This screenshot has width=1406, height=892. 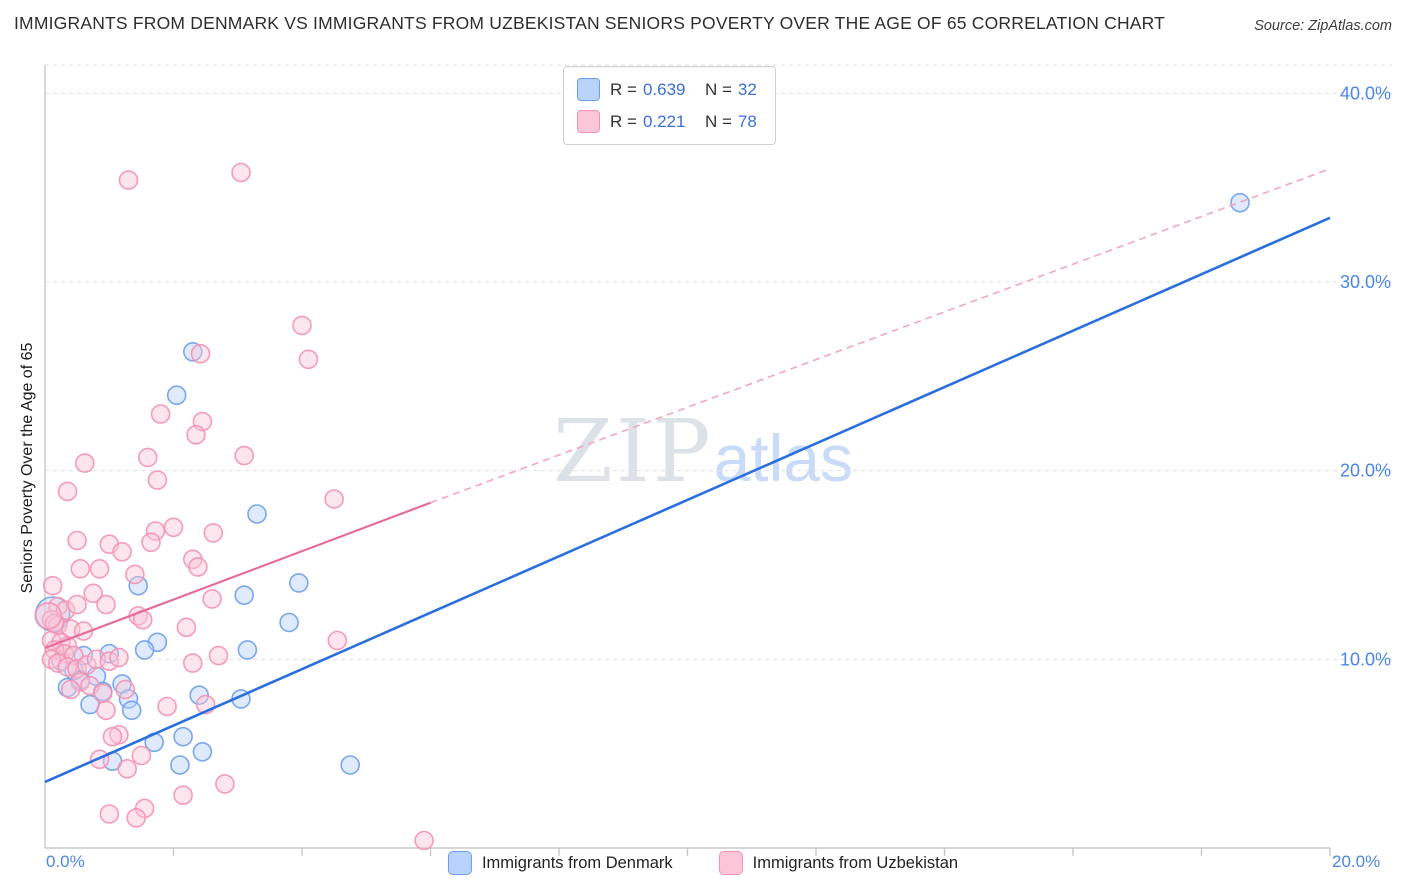 What do you see at coordinates (27, 468) in the screenshot?
I see `y-axis-label: Seniors Poverty Over the Age of 65` at bounding box center [27, 468].